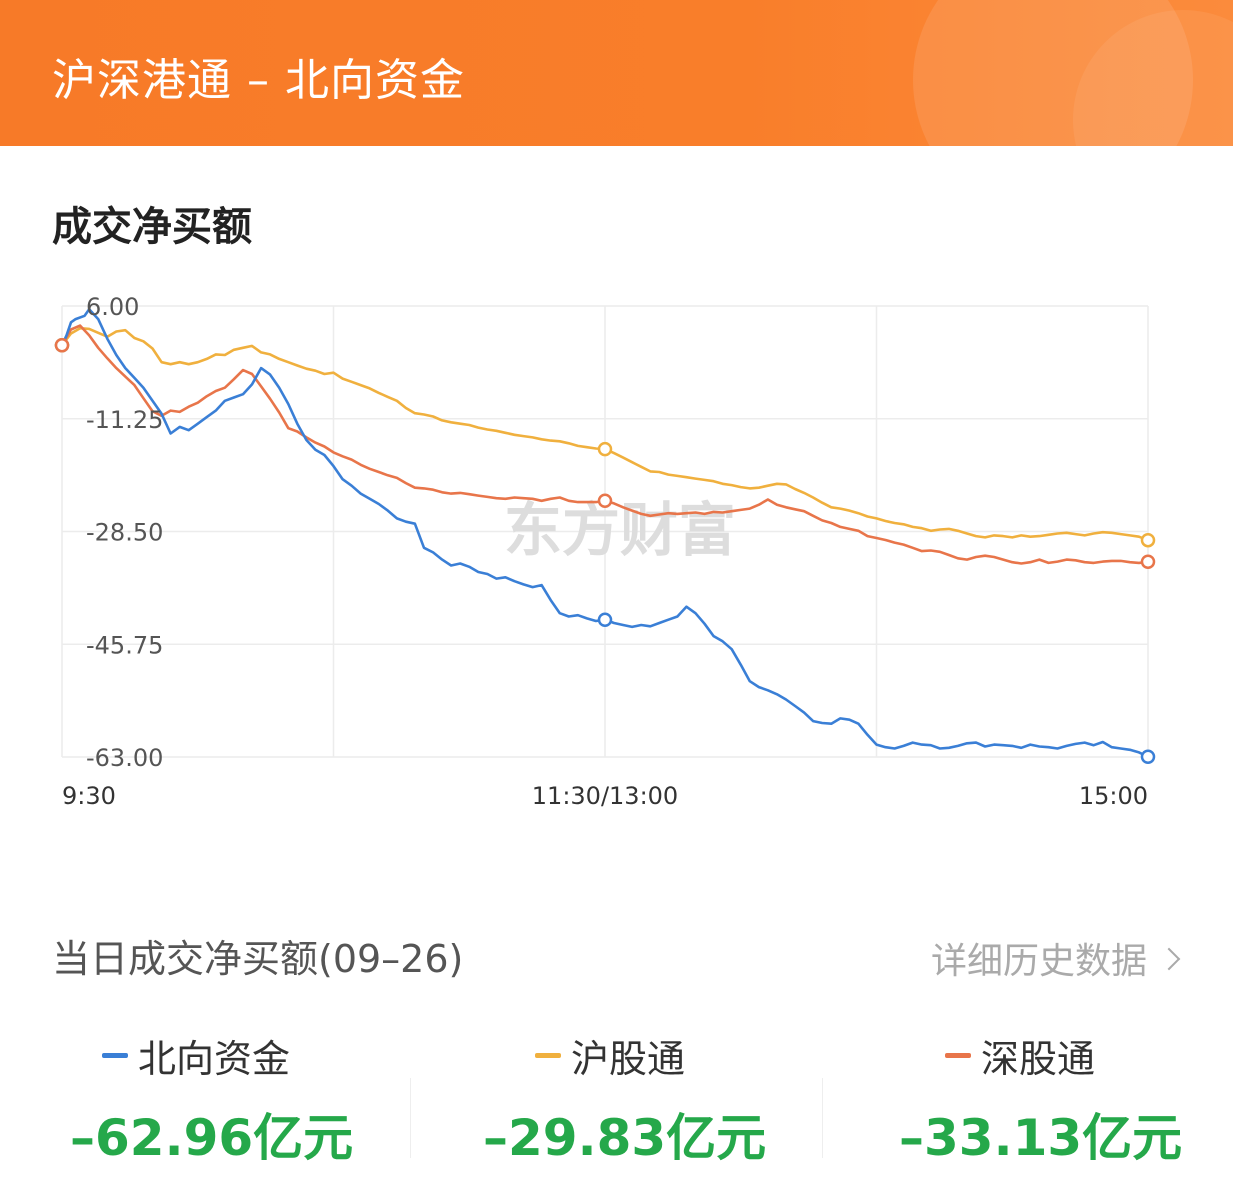 This screenshot has width=1233, height=1195. Describe the element at coordinates (258, 80) in the screenshot. I see `page-title: 沪深港通 – 北向资金` at that location.